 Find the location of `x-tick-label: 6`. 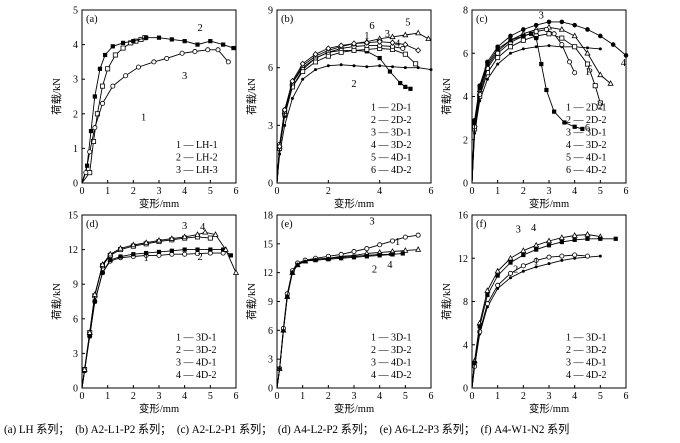

x-tick-label: 6 is located at coordinates (236, 191).